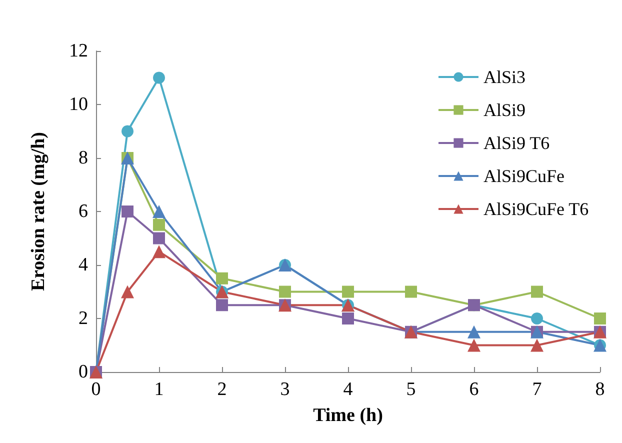 Image resolution: width=622 pixels, height=443 pixels. What do you see at coordinates (348, 415) in the screenshot?
I see `x-axis-title: Time (h)` at bounding box center [348, 415].